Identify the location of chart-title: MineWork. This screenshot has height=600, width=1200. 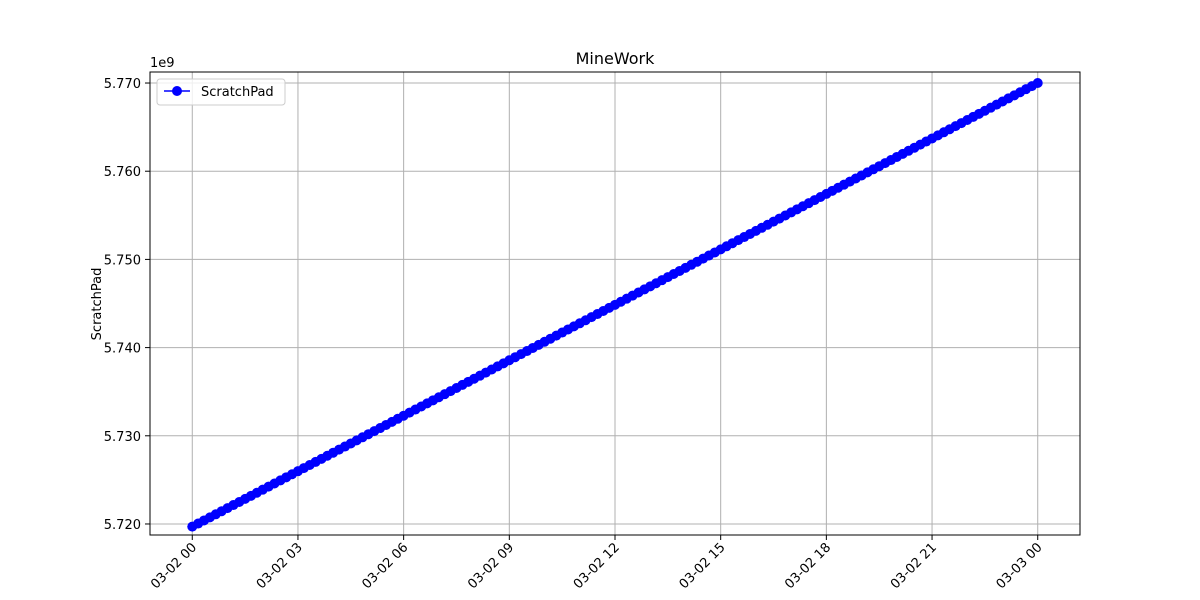
(615, 58).